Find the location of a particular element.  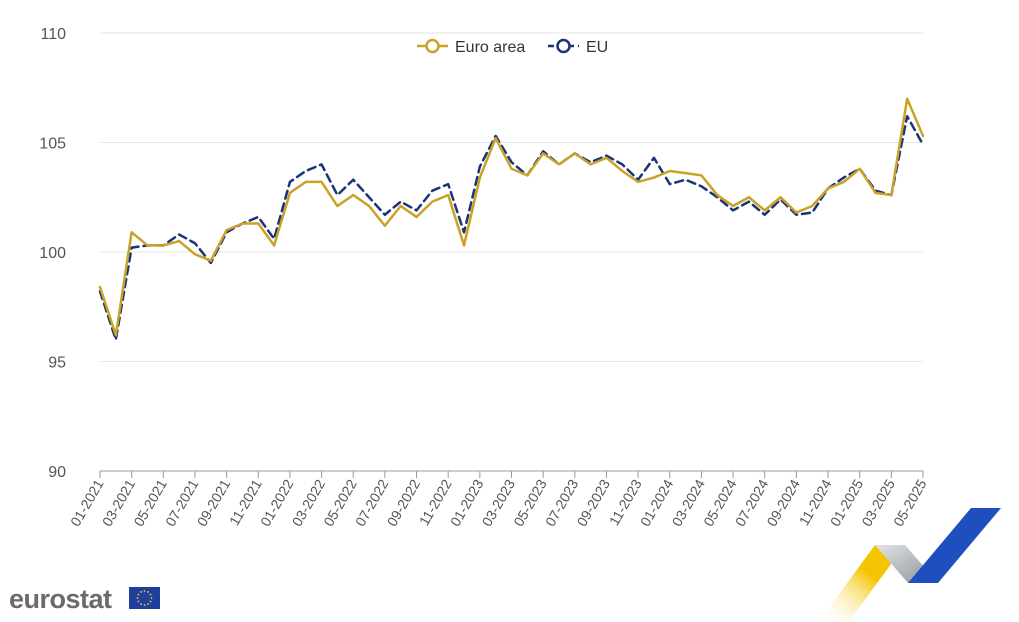

eu-stars-icon is located at coordinates (144, 598).